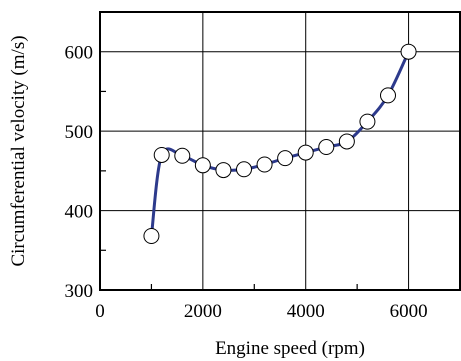 This screenshot has width=461, height=361. I want to click on y-tick-label-3: 600, so click(79, 53).